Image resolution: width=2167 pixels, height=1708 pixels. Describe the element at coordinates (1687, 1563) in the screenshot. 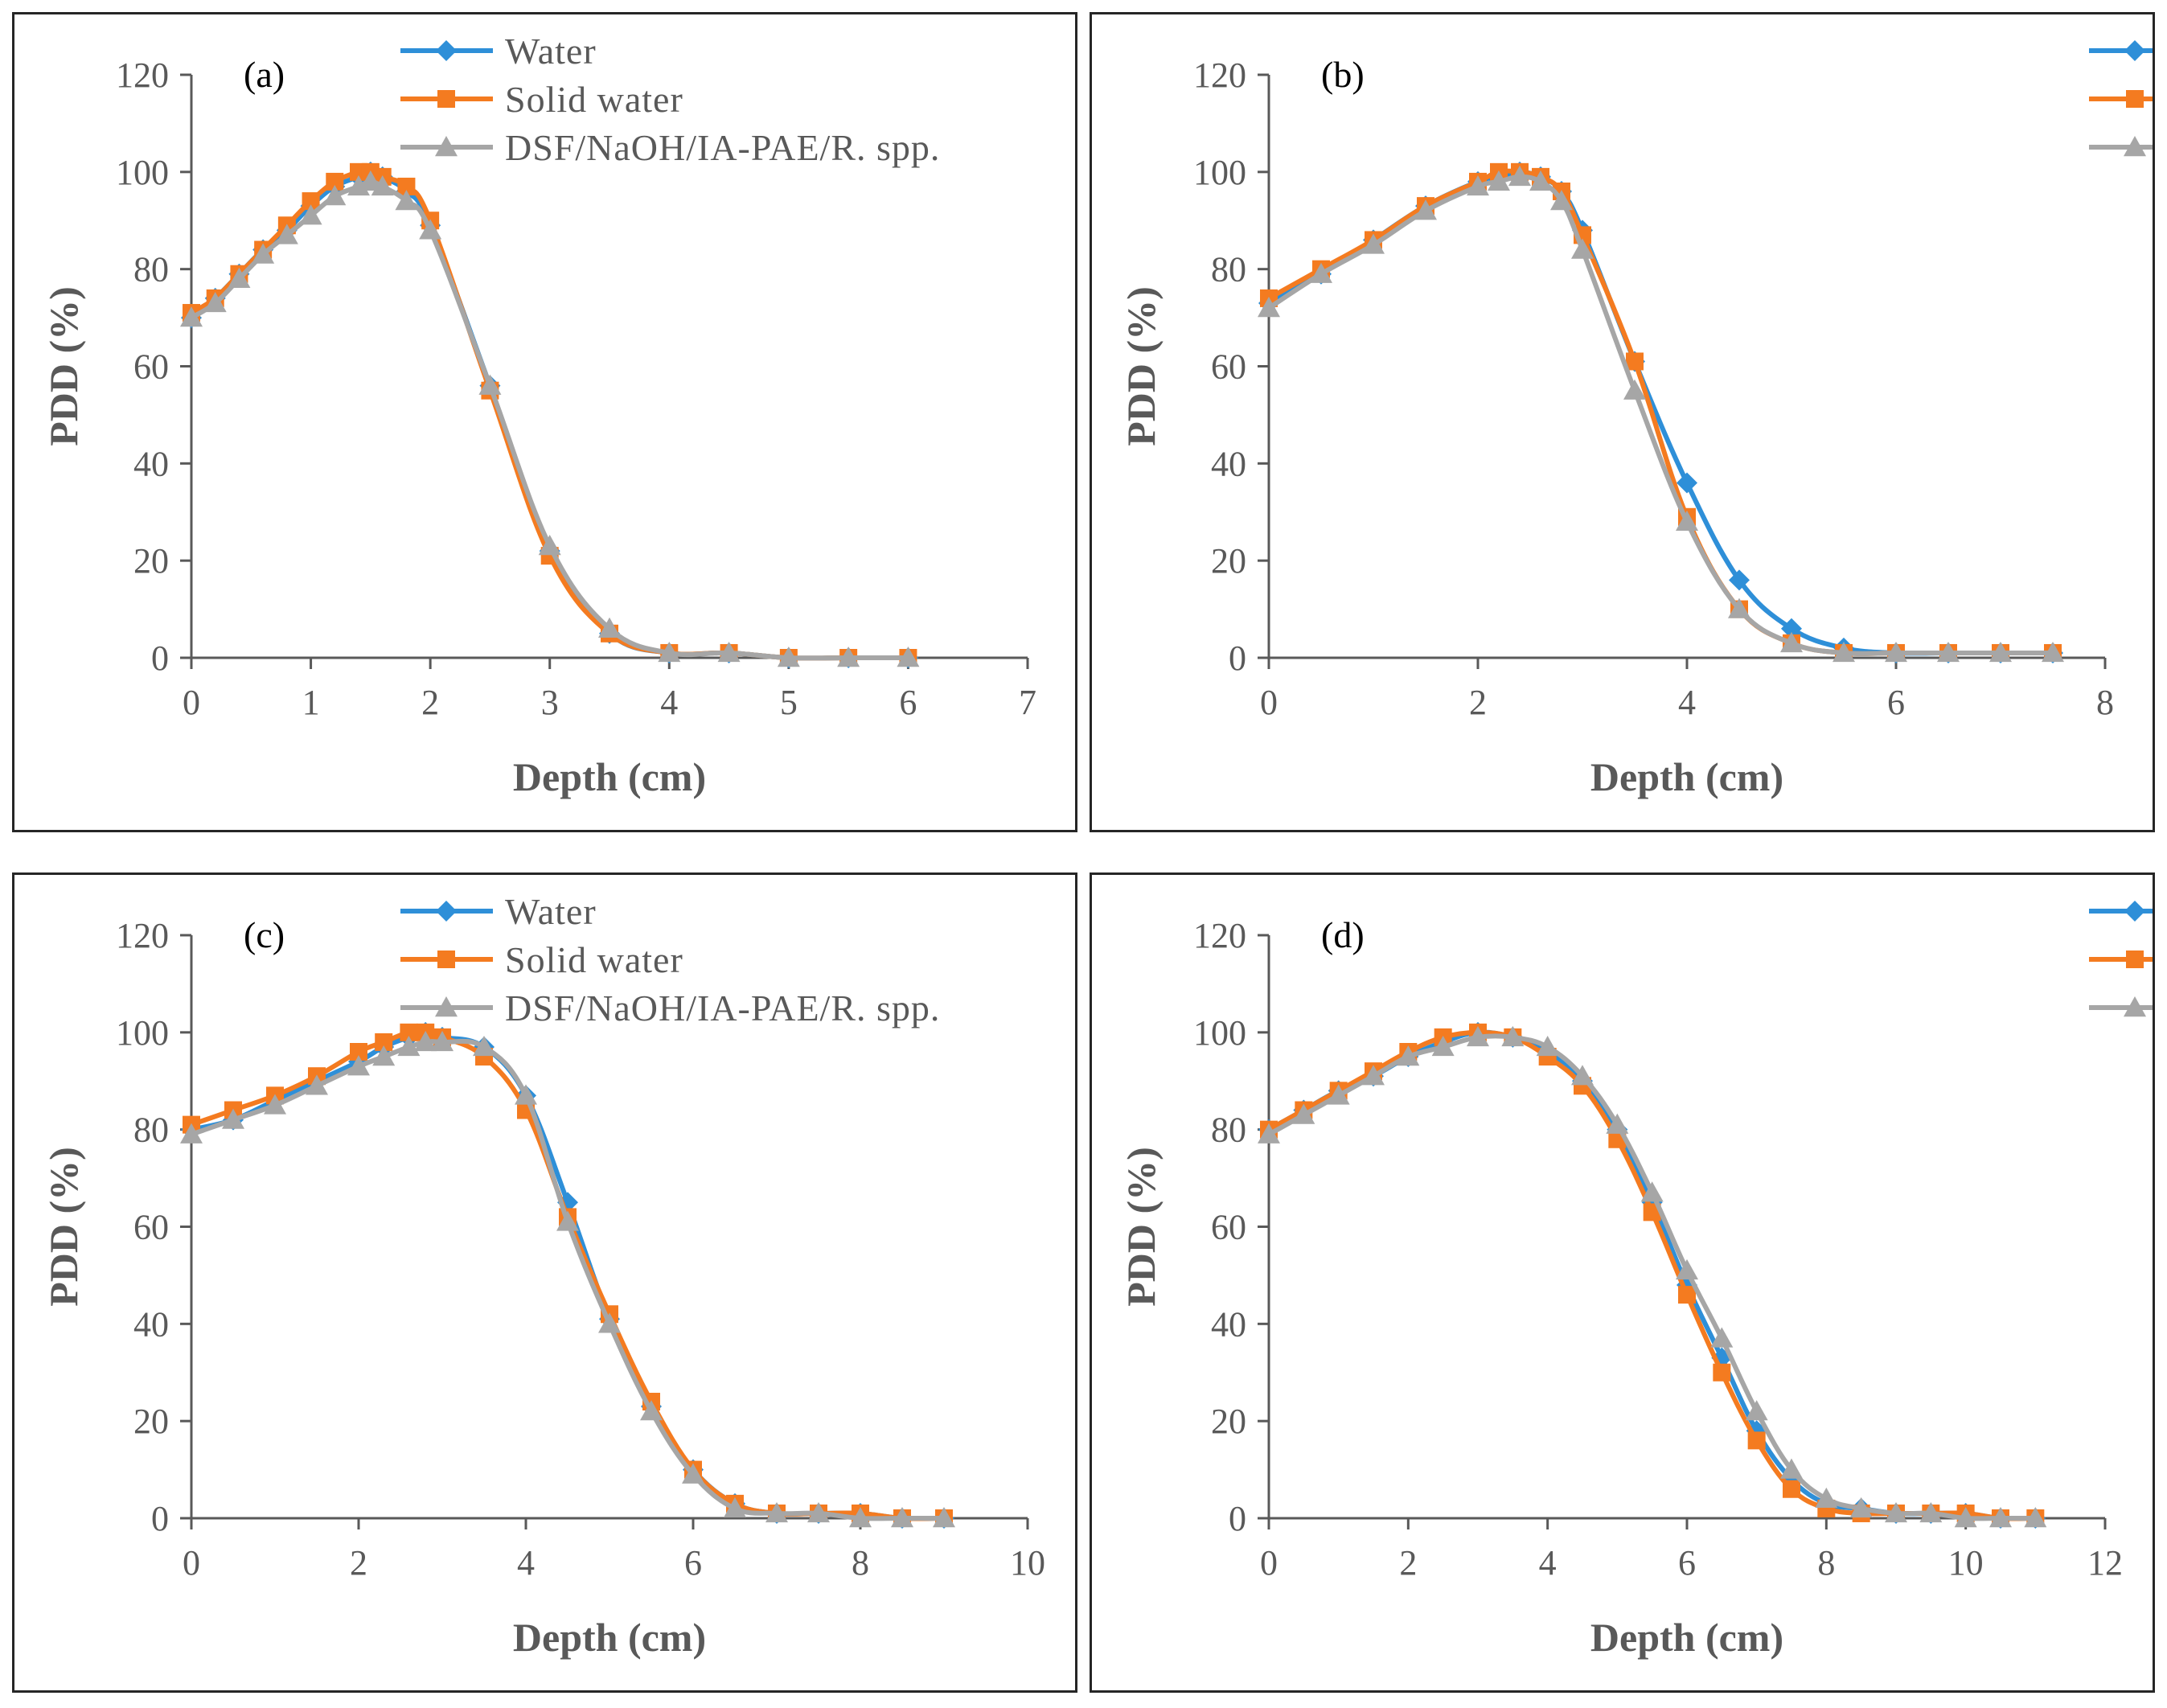

I see `x-tick-label: 6` at that location.